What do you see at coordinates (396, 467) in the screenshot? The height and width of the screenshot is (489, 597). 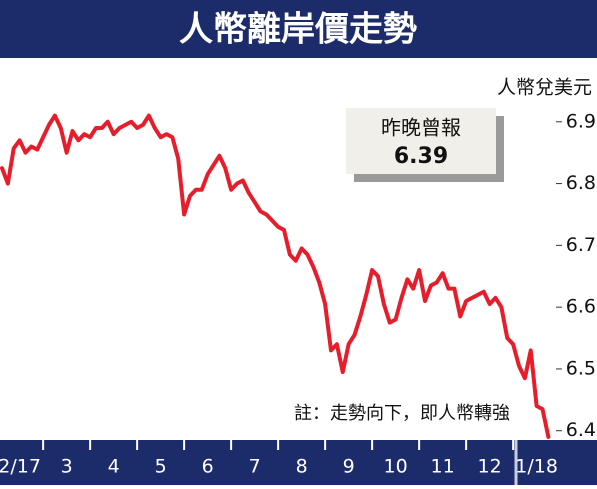 I see `x-tick-label: 10` at bounding box center [396, 467].